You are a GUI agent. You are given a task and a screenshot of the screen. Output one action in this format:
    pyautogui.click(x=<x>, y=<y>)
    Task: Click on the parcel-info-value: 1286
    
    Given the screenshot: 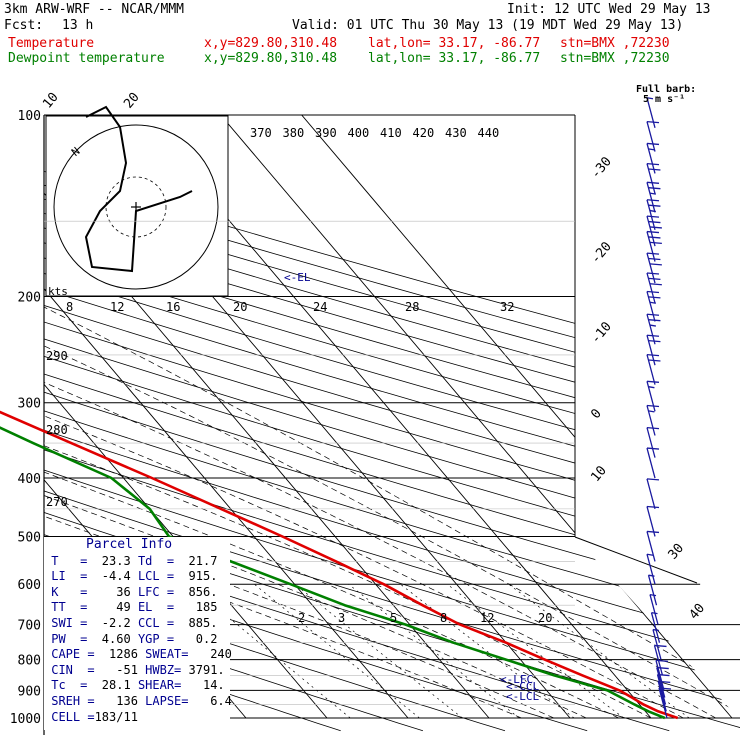 What is the action you would take?
    pyautogui.click(x=116, y=654)
    